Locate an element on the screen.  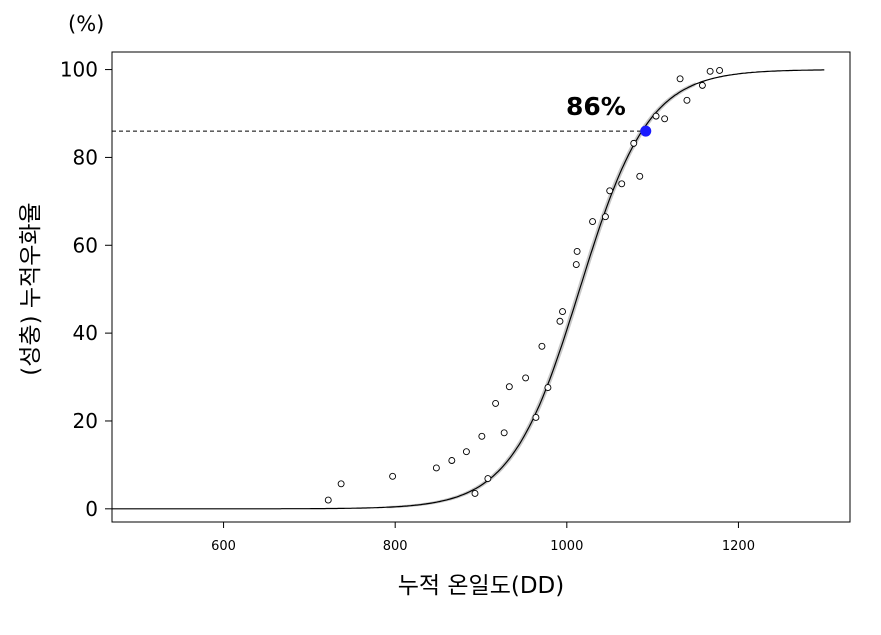
x-axis-title: 누적 온일도(DD) is located at coordinates (481, 586).